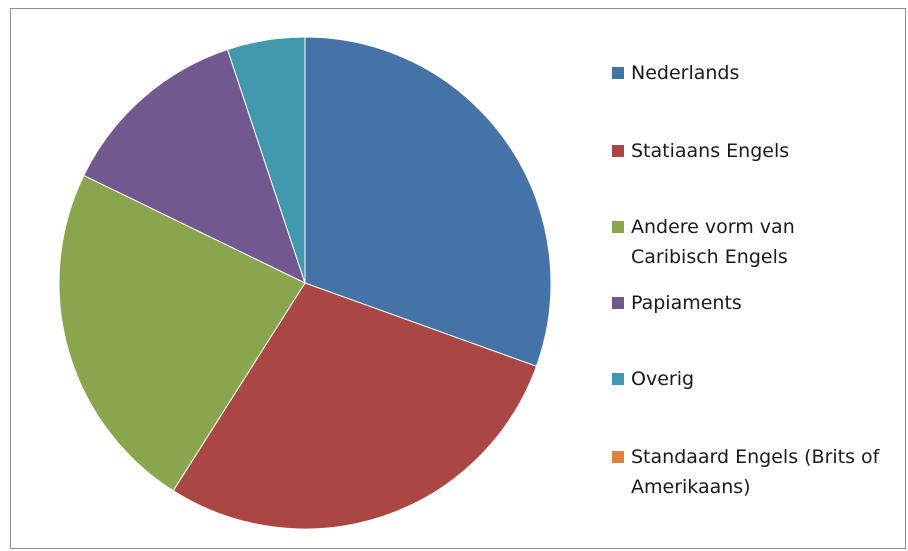  What do you see at coordinates (663, 379) in the screenshot?
I see `legend-label: Overig` at bounding box center [663, 379].